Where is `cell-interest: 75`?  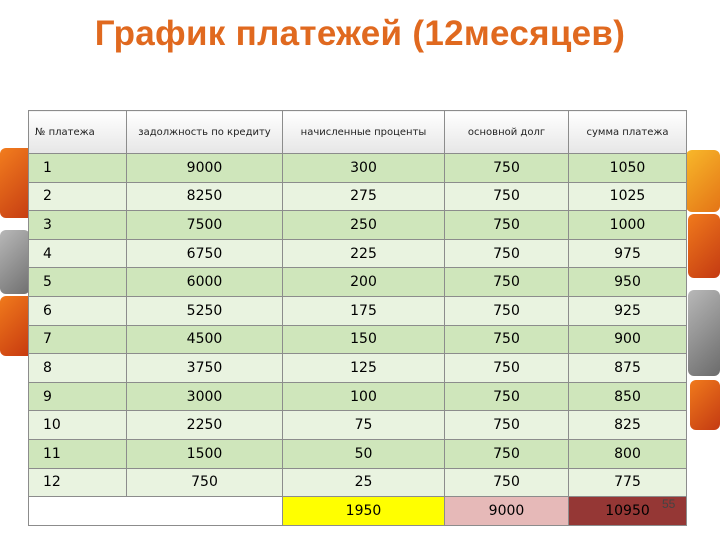
cell-interest: 75 is located at coordinates (363, 425).